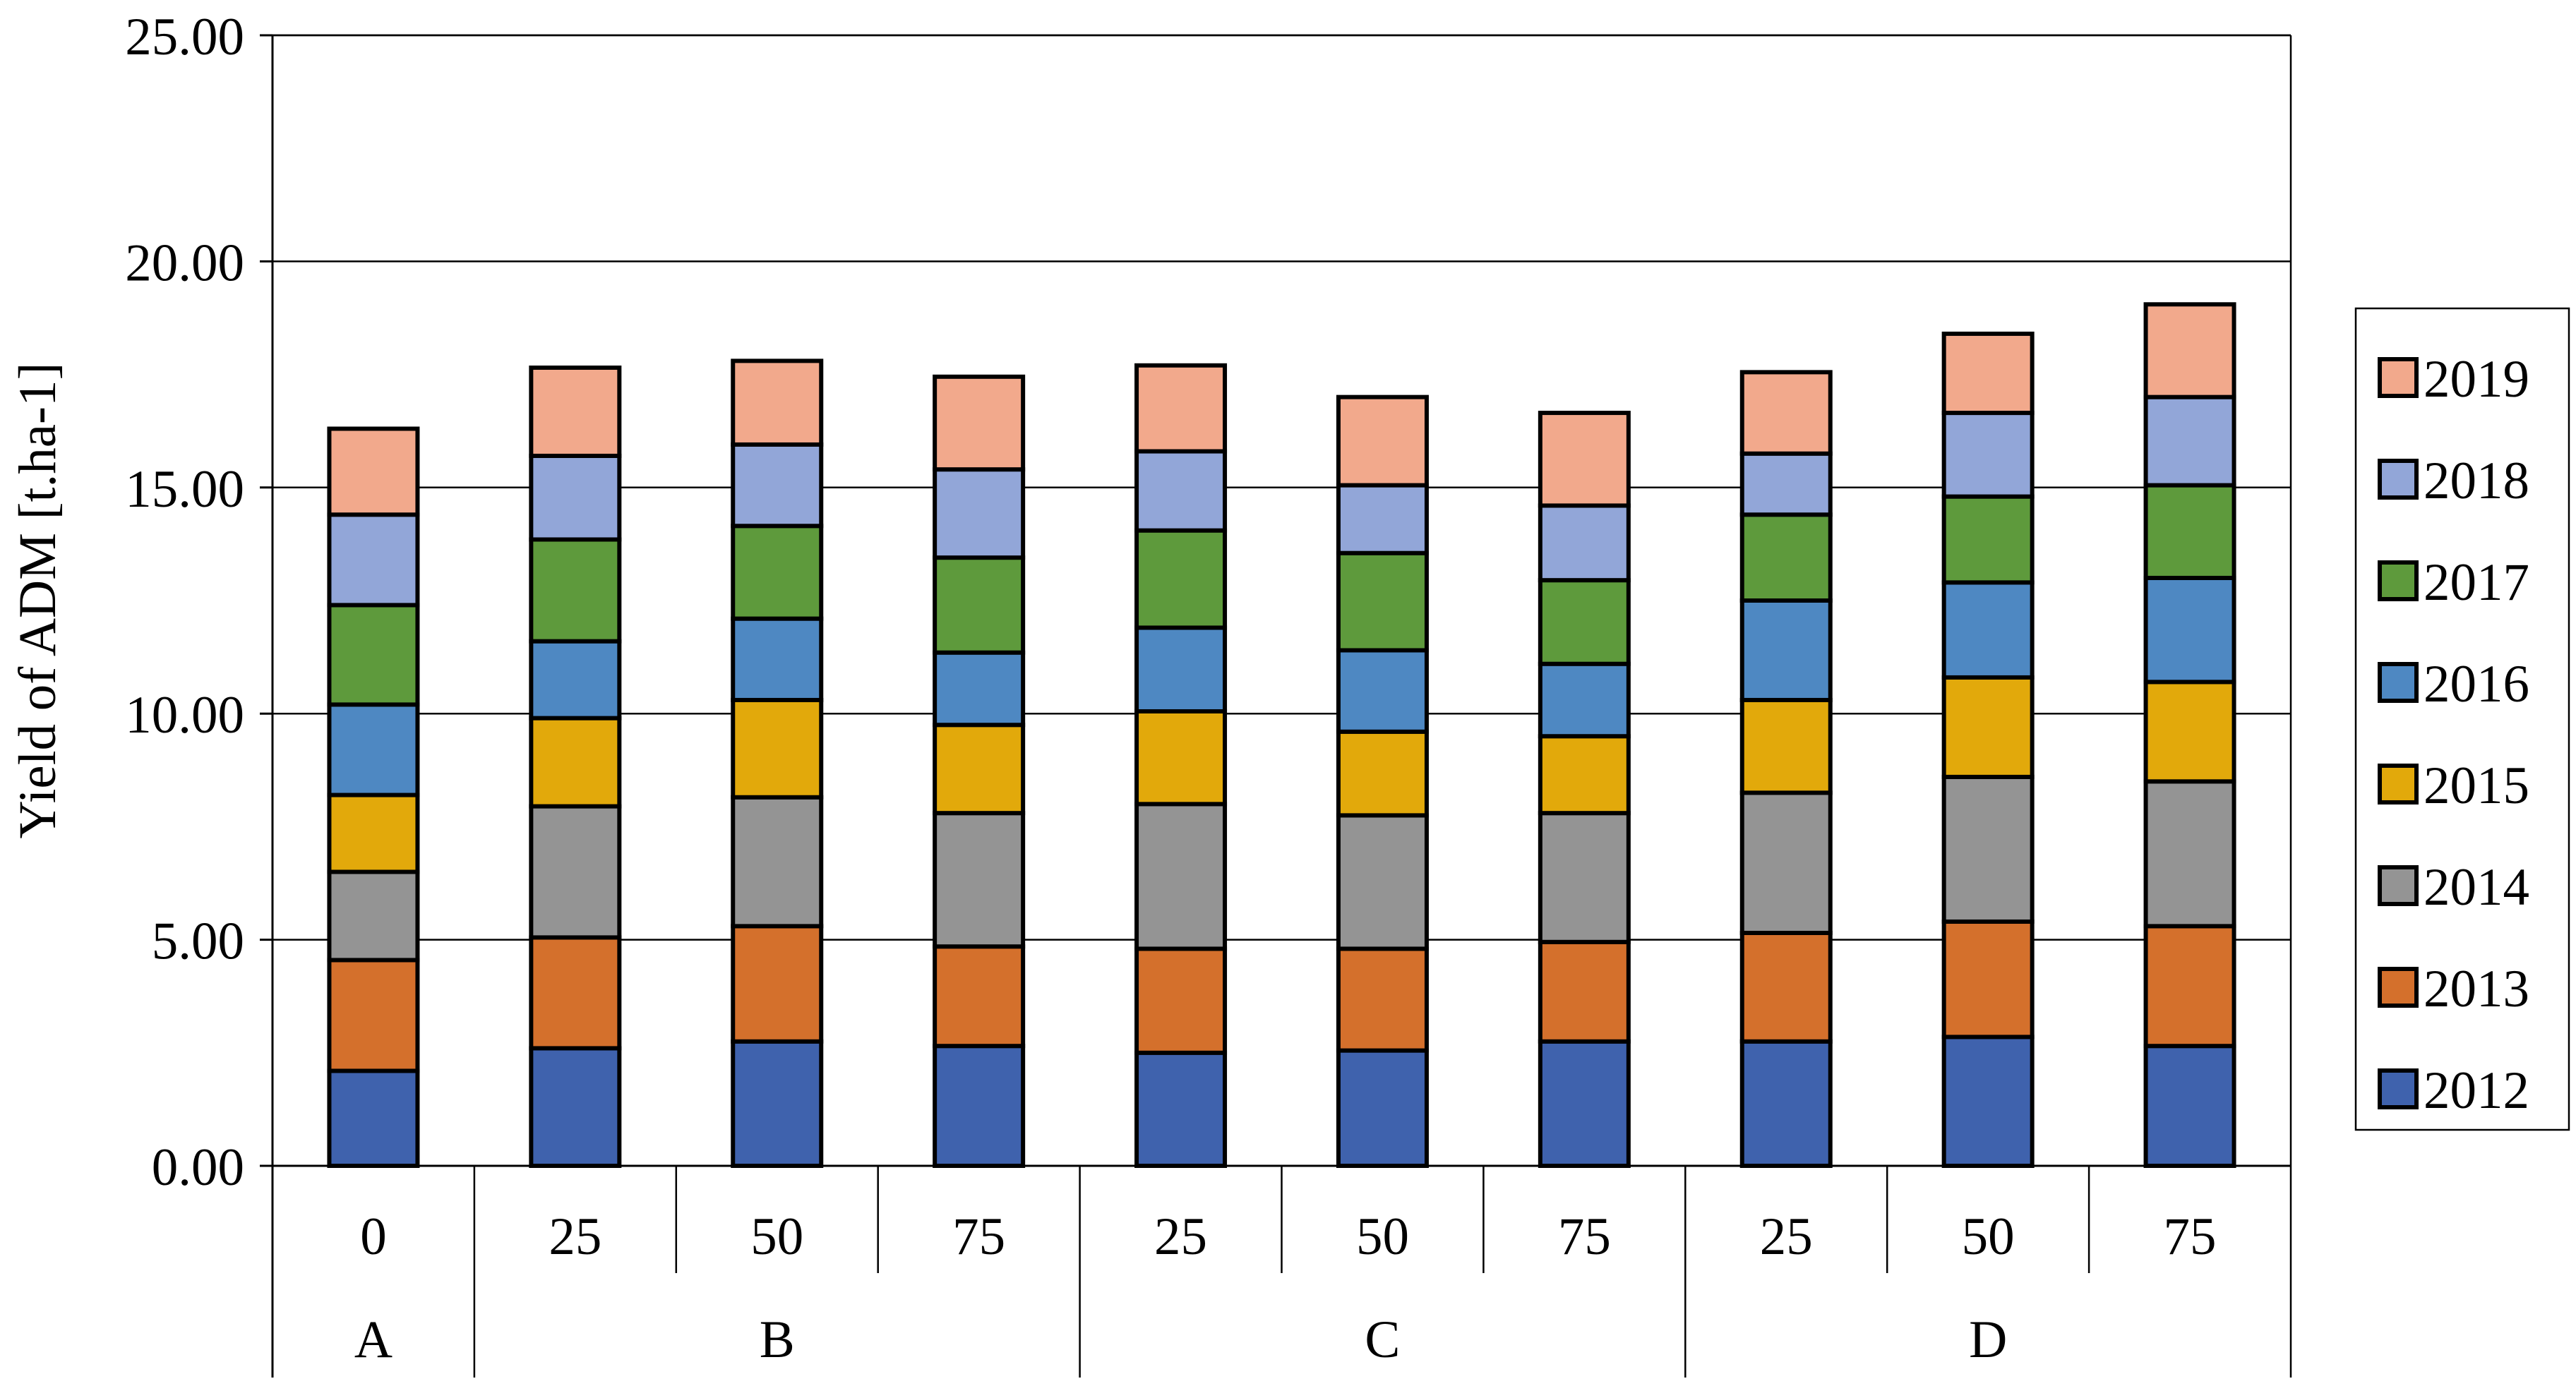 The width and height of the screenshot is (2576, 1398). What do you see at coordinates (2476, 1090) in the screenshot?
I see `legend-label-2012: 2012` at bounding box center [2476, 1090].